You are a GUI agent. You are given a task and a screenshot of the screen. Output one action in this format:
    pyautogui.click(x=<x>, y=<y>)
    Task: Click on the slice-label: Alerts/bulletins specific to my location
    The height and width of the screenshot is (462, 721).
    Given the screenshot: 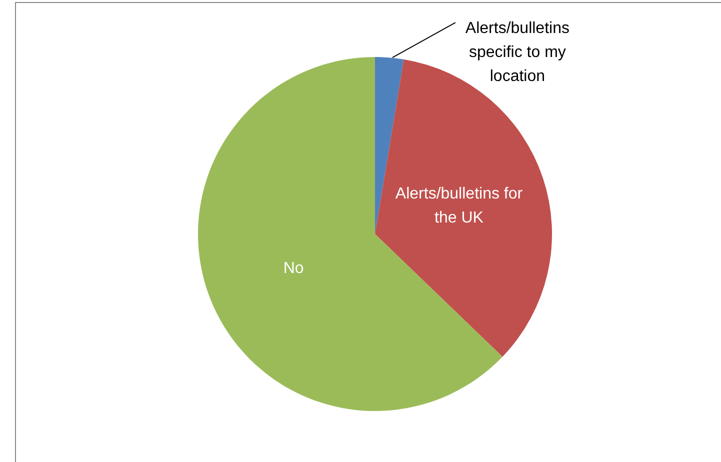 What is the action you would take?
    pyautogui.click(x=517, y=52)
    